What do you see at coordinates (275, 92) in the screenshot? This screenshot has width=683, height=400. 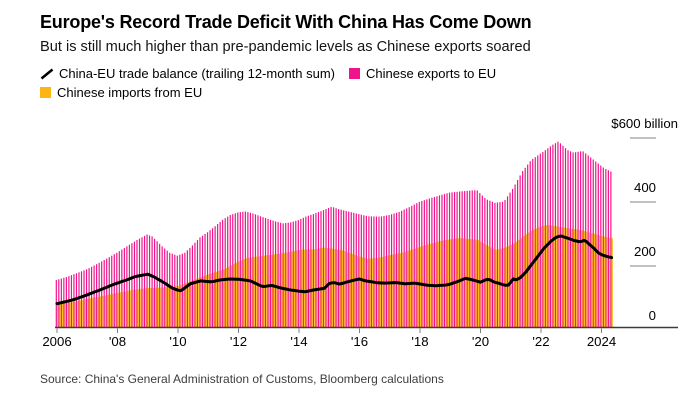 I see `legend-row-2: Chinese imports from EU` at bounding box center [275, 92].